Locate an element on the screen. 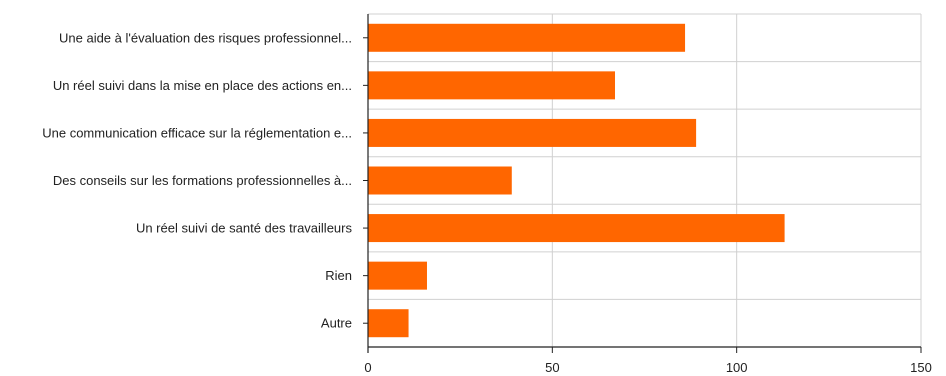 This screenshot has height=376, width=946. x-tick-label: 150 is located at coordinates (921, 367).